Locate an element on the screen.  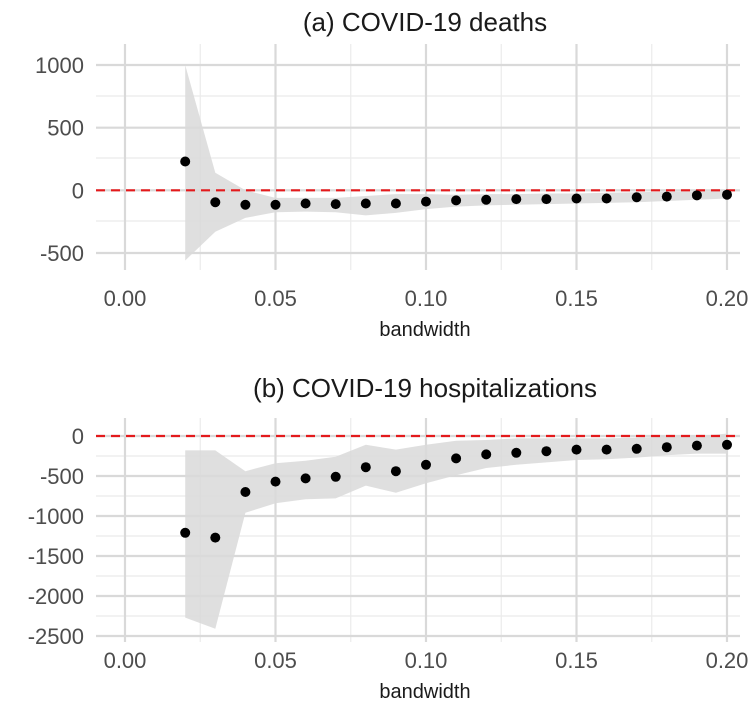
panel-b-title: (b) COVID-19 hospitalizations is located at coordinates (425, 388).